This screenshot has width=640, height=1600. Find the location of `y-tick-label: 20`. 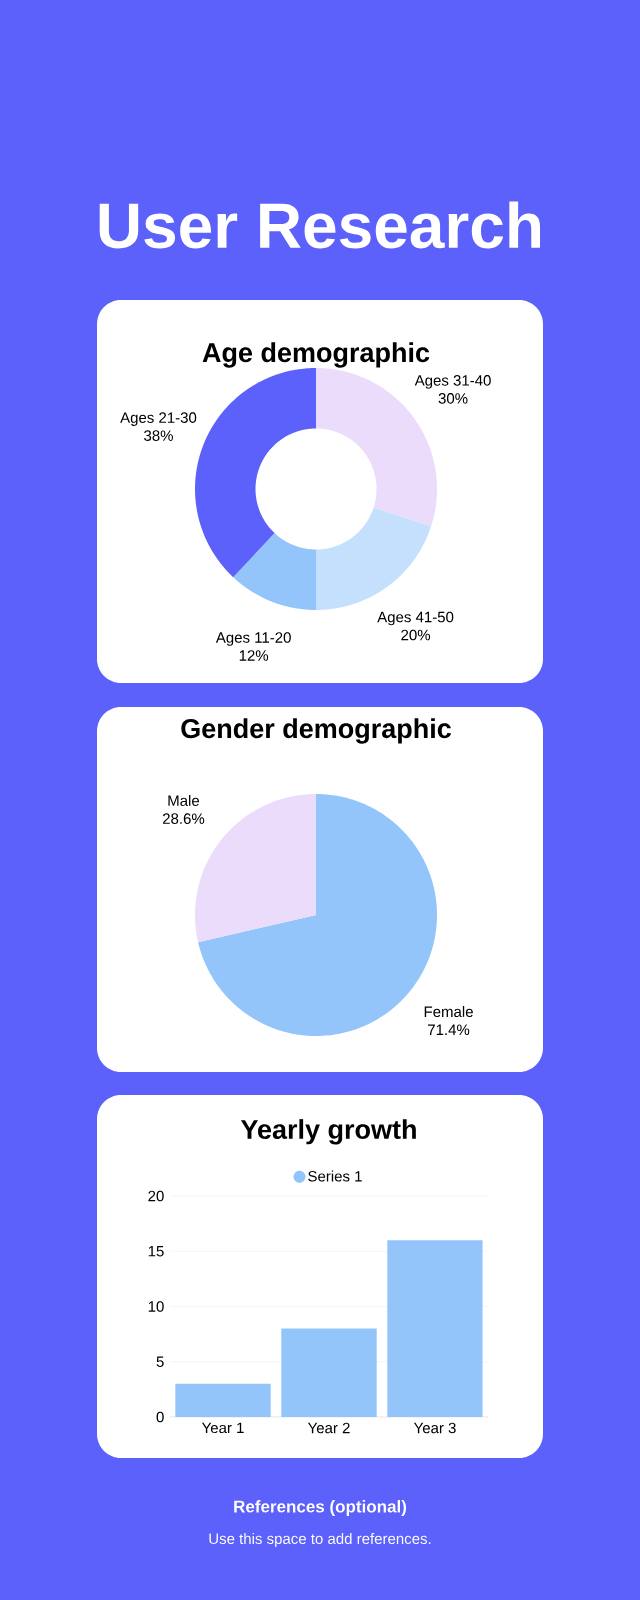

y-tick-label: 20 is located at coordinates (156, 1196).